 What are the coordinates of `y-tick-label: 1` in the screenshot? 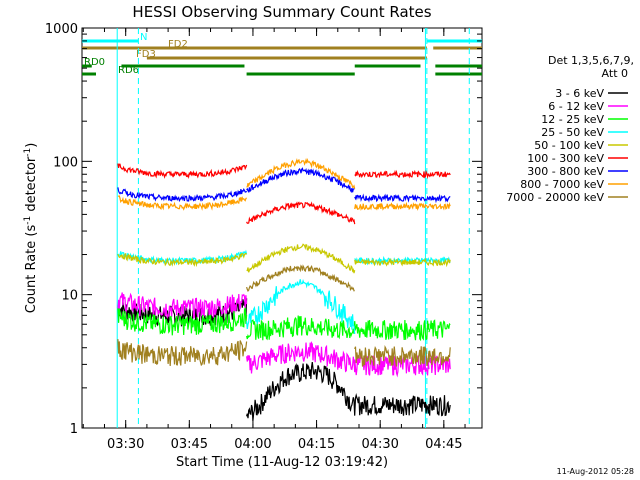 It's located at (74, 429).